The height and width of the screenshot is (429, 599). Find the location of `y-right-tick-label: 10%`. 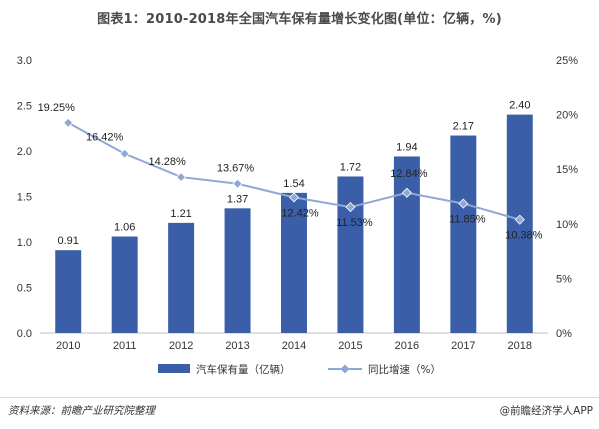

y-right-tick-label: 10% is located at coordinates (567, 225).